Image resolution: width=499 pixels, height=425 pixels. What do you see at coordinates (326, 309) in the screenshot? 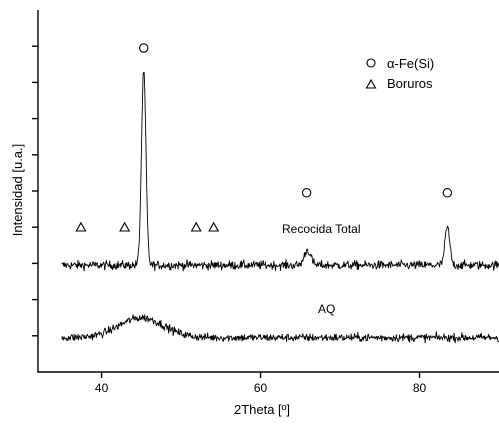
I see `series-label-aq: AQ` at bounding box center [326, 309].